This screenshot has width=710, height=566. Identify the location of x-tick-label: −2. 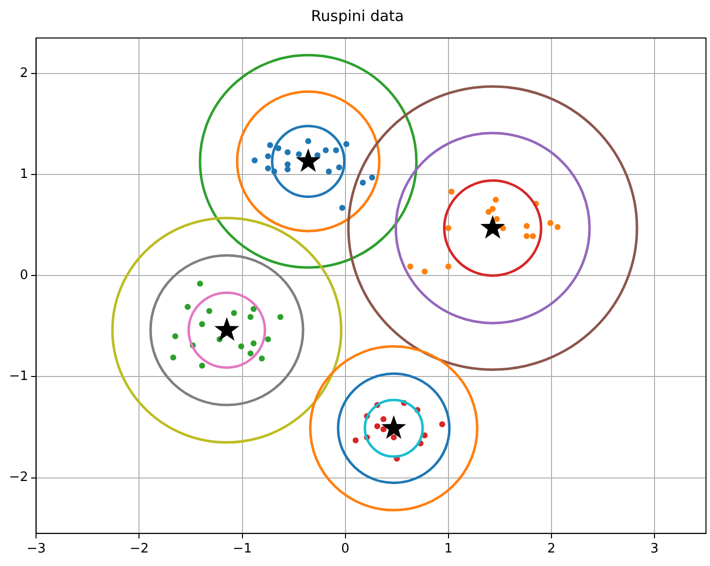
(139, 549).